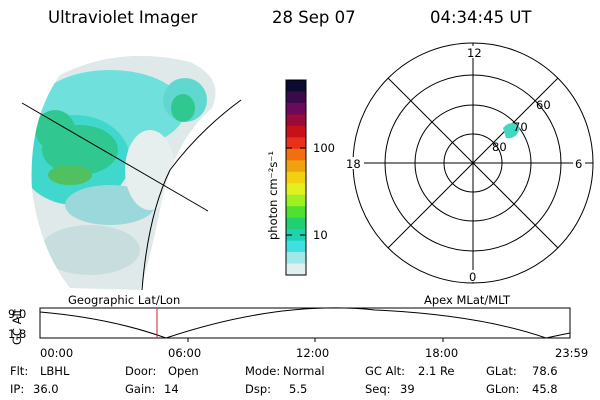 The width and height of the screenshot is (600, 400). Describe the element at coordinates (472, 277) in the screenshot. I see `mlt-label-0: 0` at that location.